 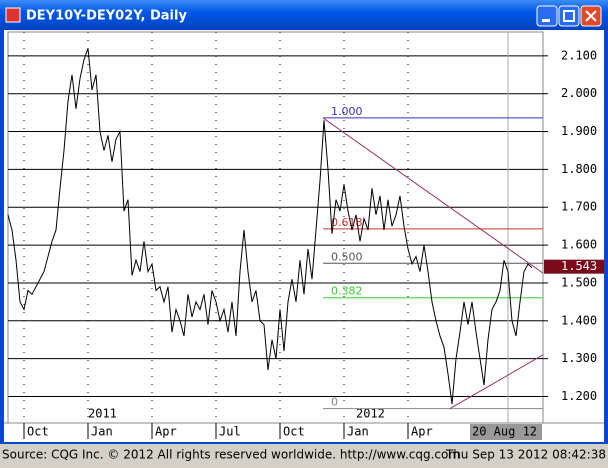 I want to click on close-icon, so click(x=591, y=16).